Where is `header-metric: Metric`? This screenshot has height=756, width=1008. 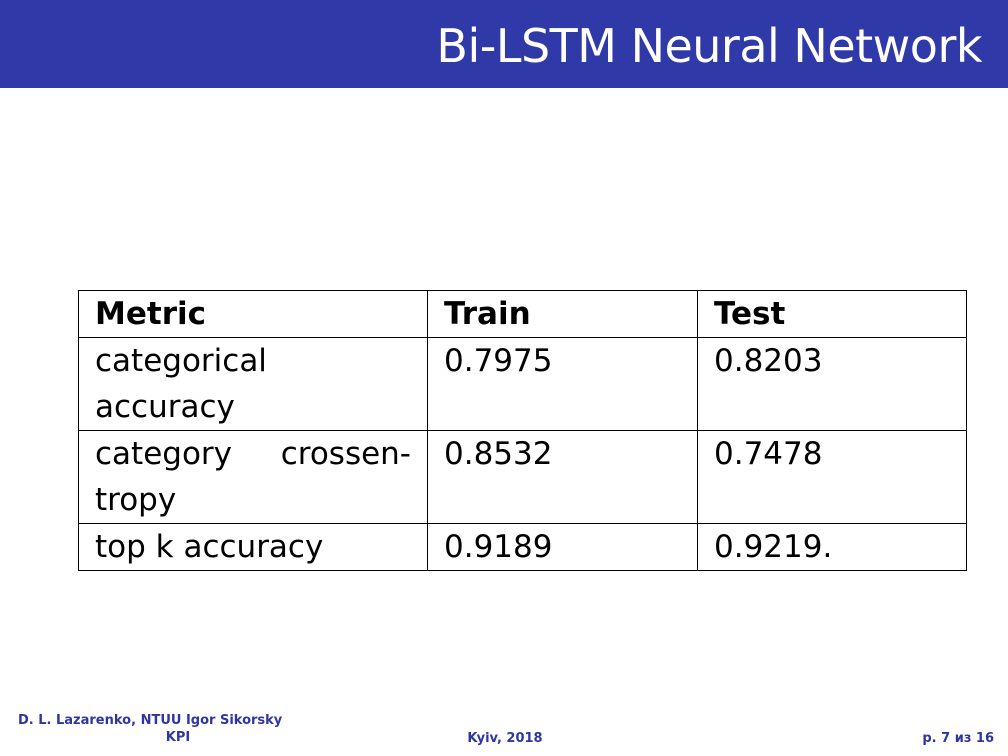 header-metric: Metric is located at coordinates (253, 314).